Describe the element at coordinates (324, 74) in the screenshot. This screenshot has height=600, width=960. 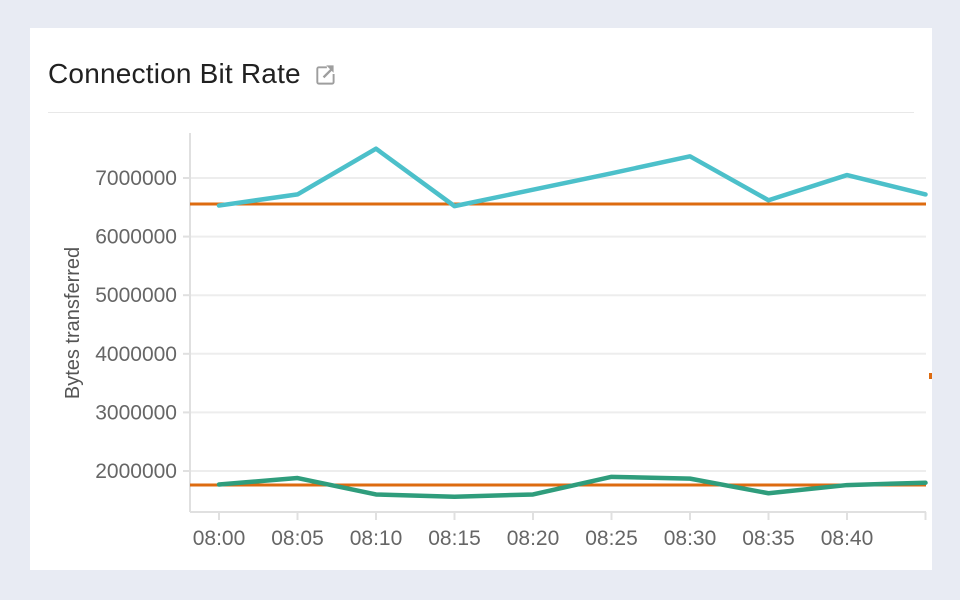
I see `open-in-new-window-icon` at that location.